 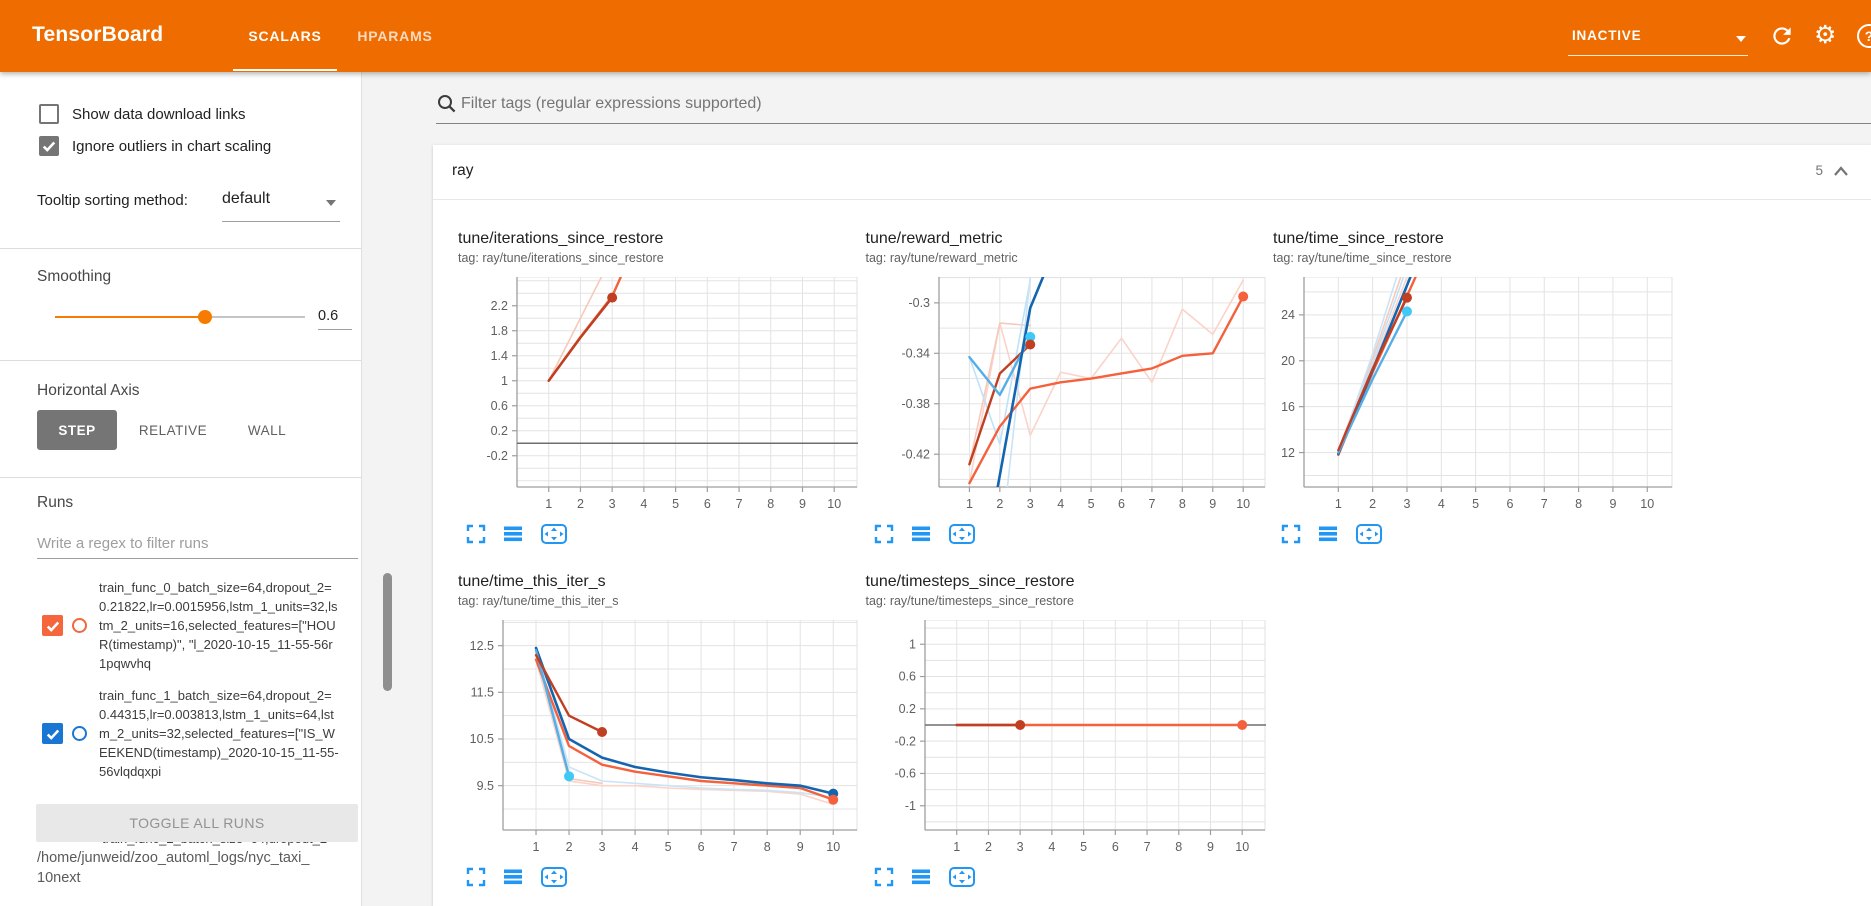 What do you see at coordinates (77, 430) in the screenshot?
I see `axis-step-button: STEP` at bounding box center [77, 430].